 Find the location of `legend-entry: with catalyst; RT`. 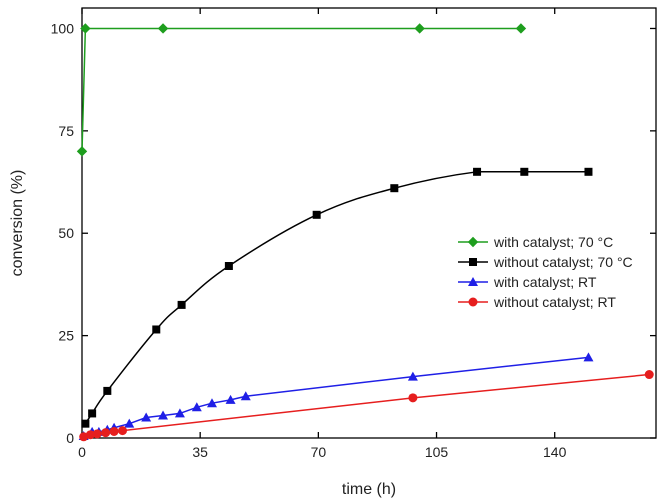

legend-entry: with catalyst; RT is located at coordinates (527, 282).